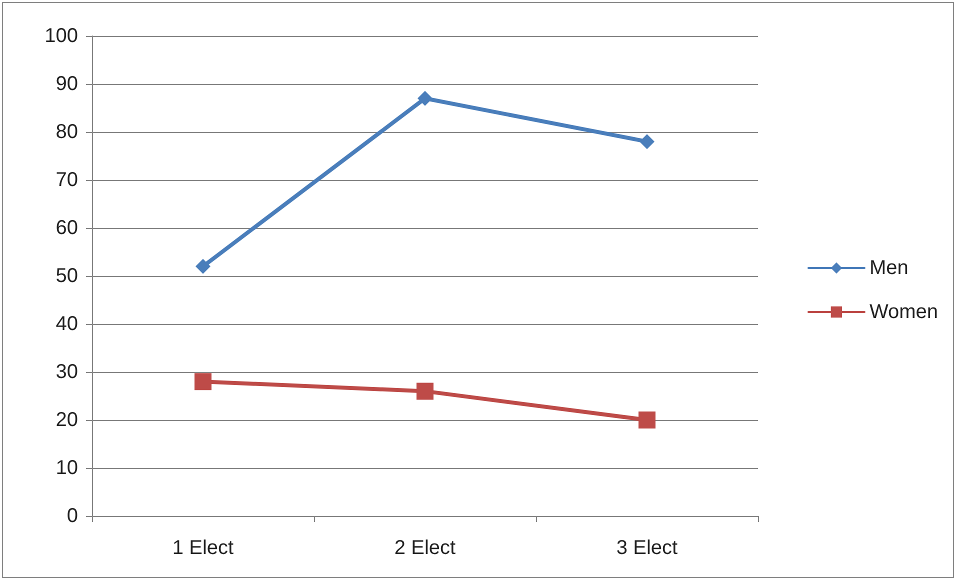 The width and height of the screenshot is (958, 582). I want to click on y-tick-label: 70, so click(67, 180).